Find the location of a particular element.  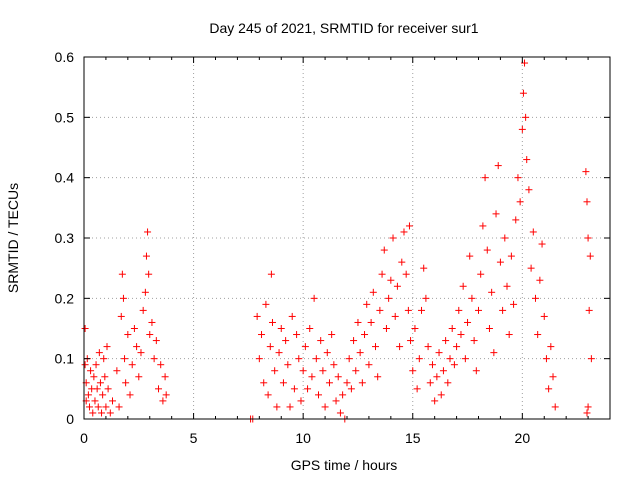

x-tick-label: 20 is located at coordinates (523, 438).